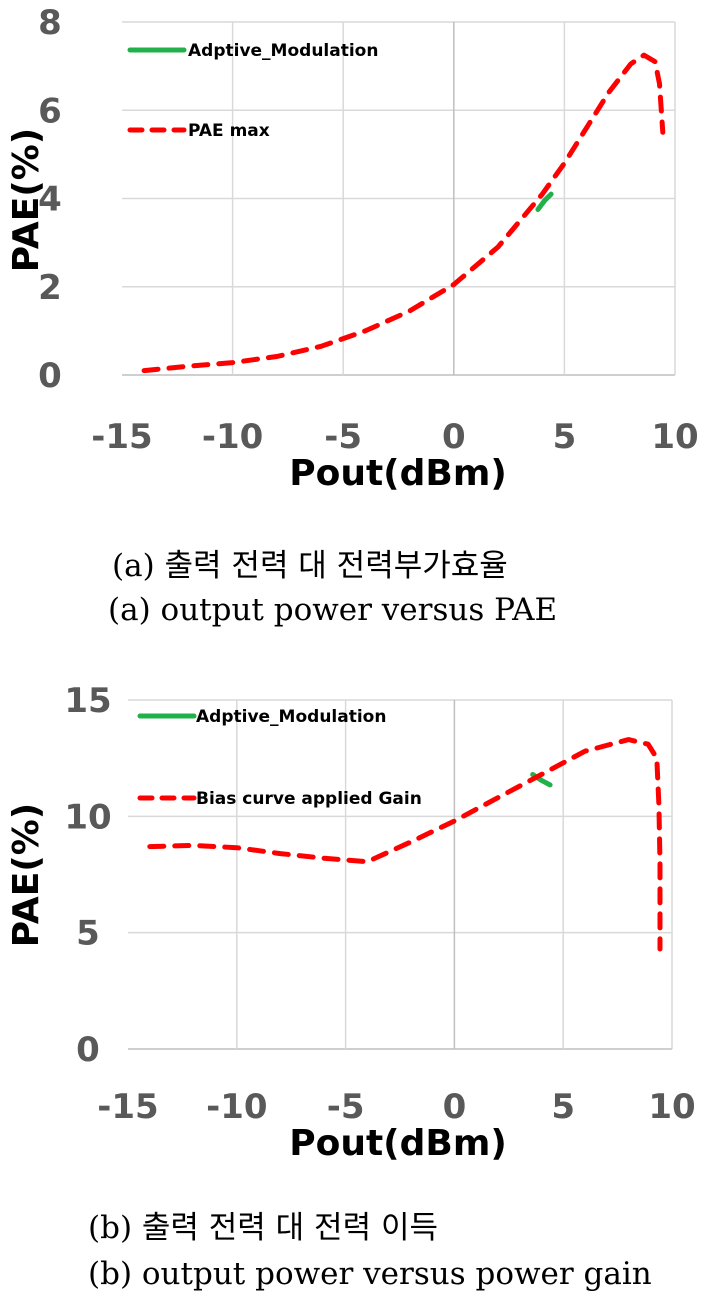 The width and height of the screenshot is (705, 1298). Describe the element at coordinates (229, 131) in the screenshot. I see `legend-label: PAE max` at that location.